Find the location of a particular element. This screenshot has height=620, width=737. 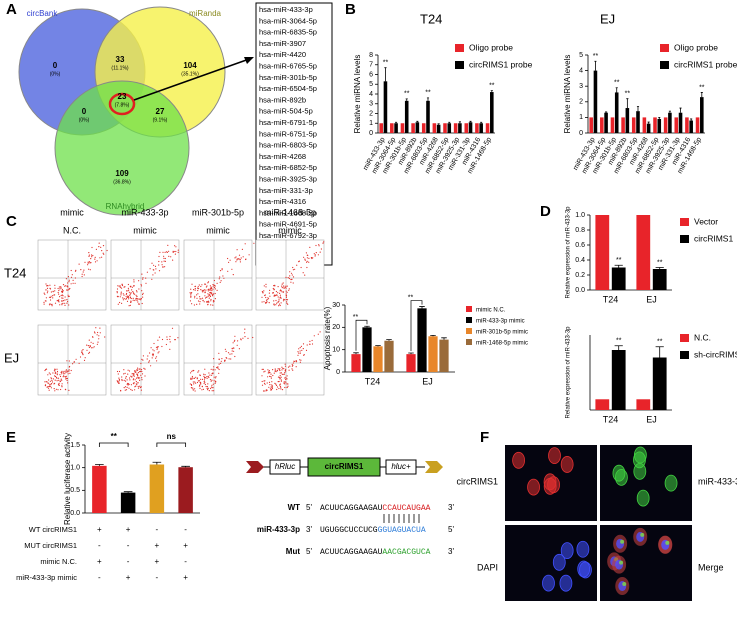

mirna-item: hsa-miR-6504-5p is located at coordinates (288, 88).